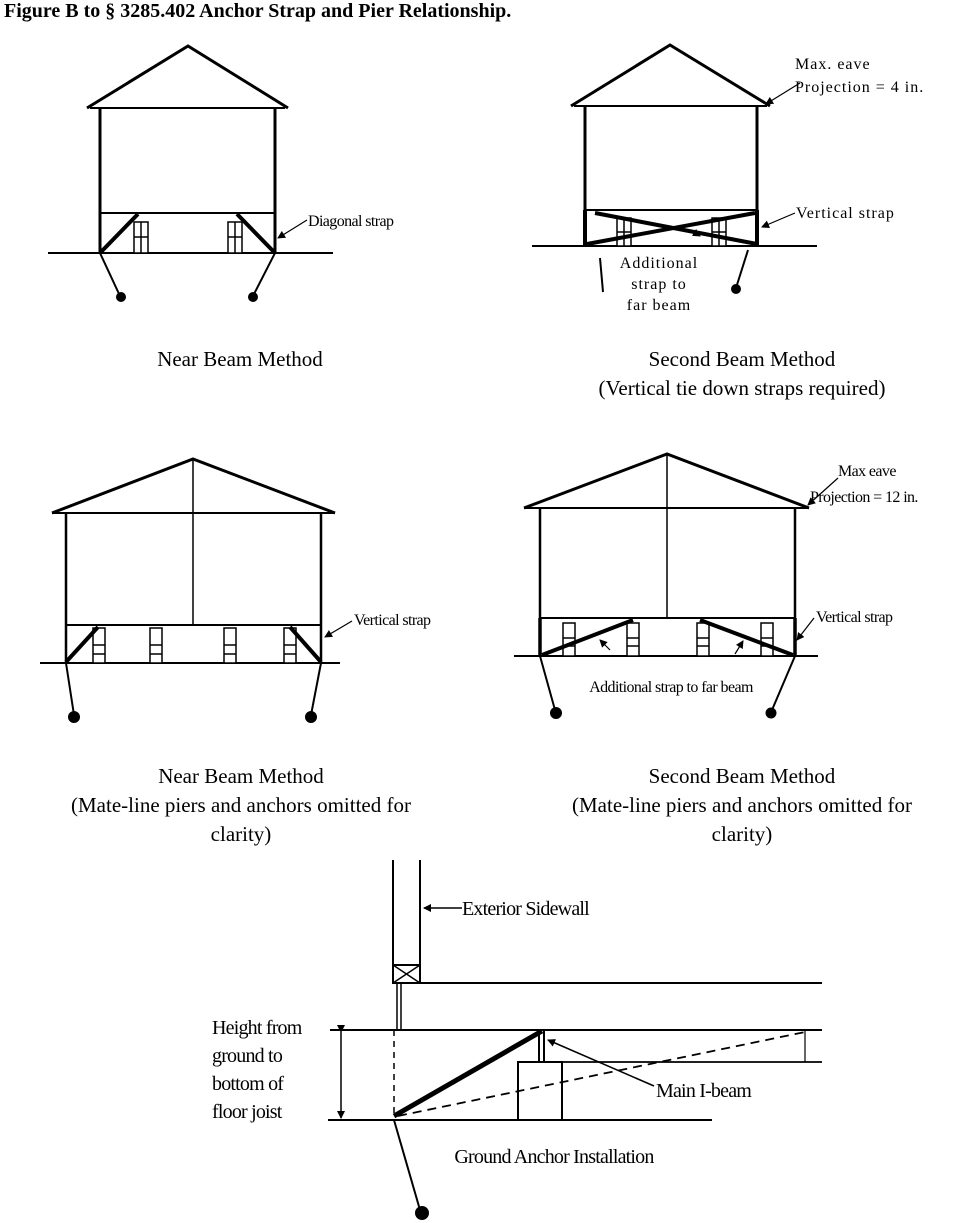  Describe the element at coordinates (833, 64) in the screenshot. I see `eave-label-line1: Max. eave` at that location.